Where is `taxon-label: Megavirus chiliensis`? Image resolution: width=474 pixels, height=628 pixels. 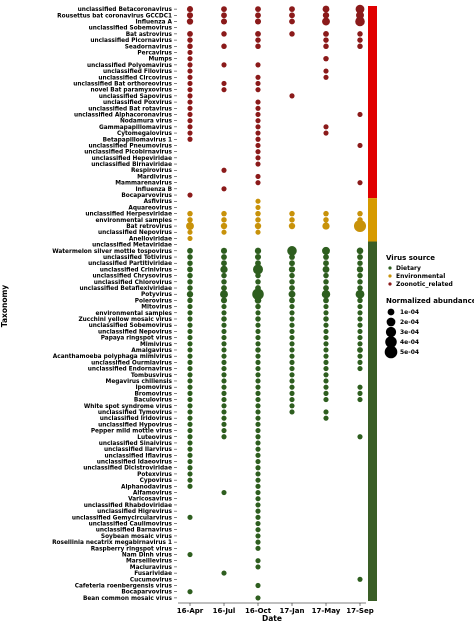 taxon-label: Megavirus chiliensis is located at coordinates (139, 382).